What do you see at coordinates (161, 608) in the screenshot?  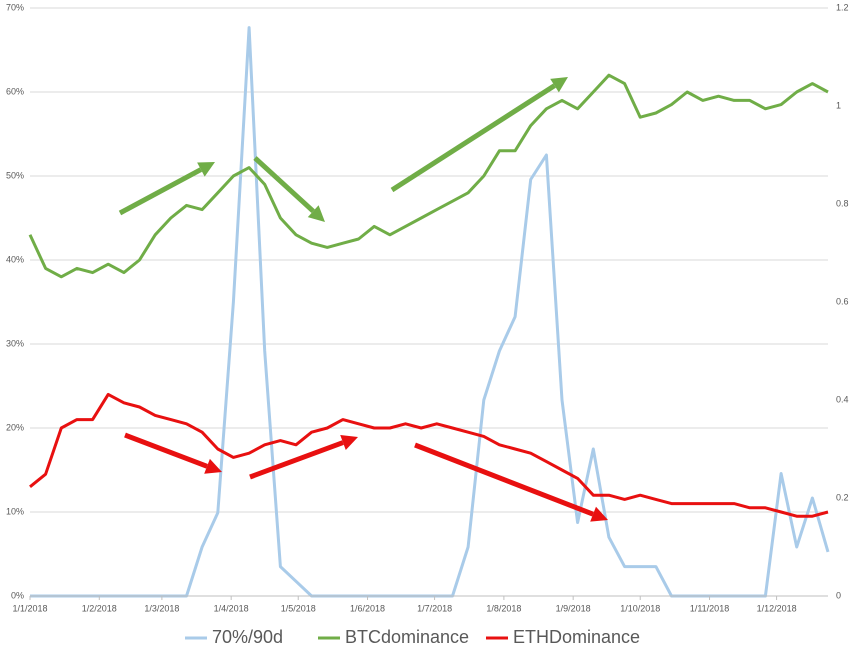 I see `x-tick-label: 1/3/2018` at bounding box center [161, 608].